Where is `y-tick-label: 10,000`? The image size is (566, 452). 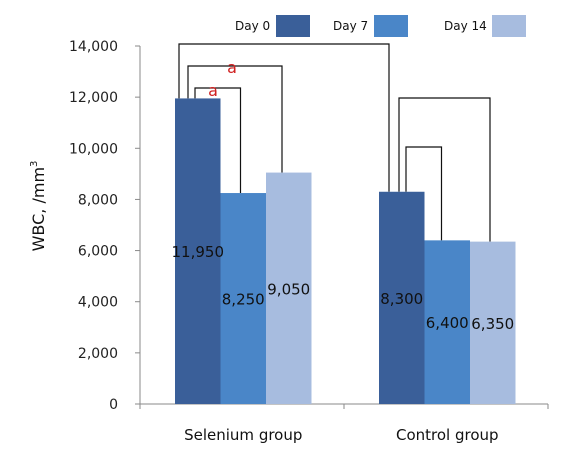 y-tick-label: 10,000 is located at coordinates (93, 149).